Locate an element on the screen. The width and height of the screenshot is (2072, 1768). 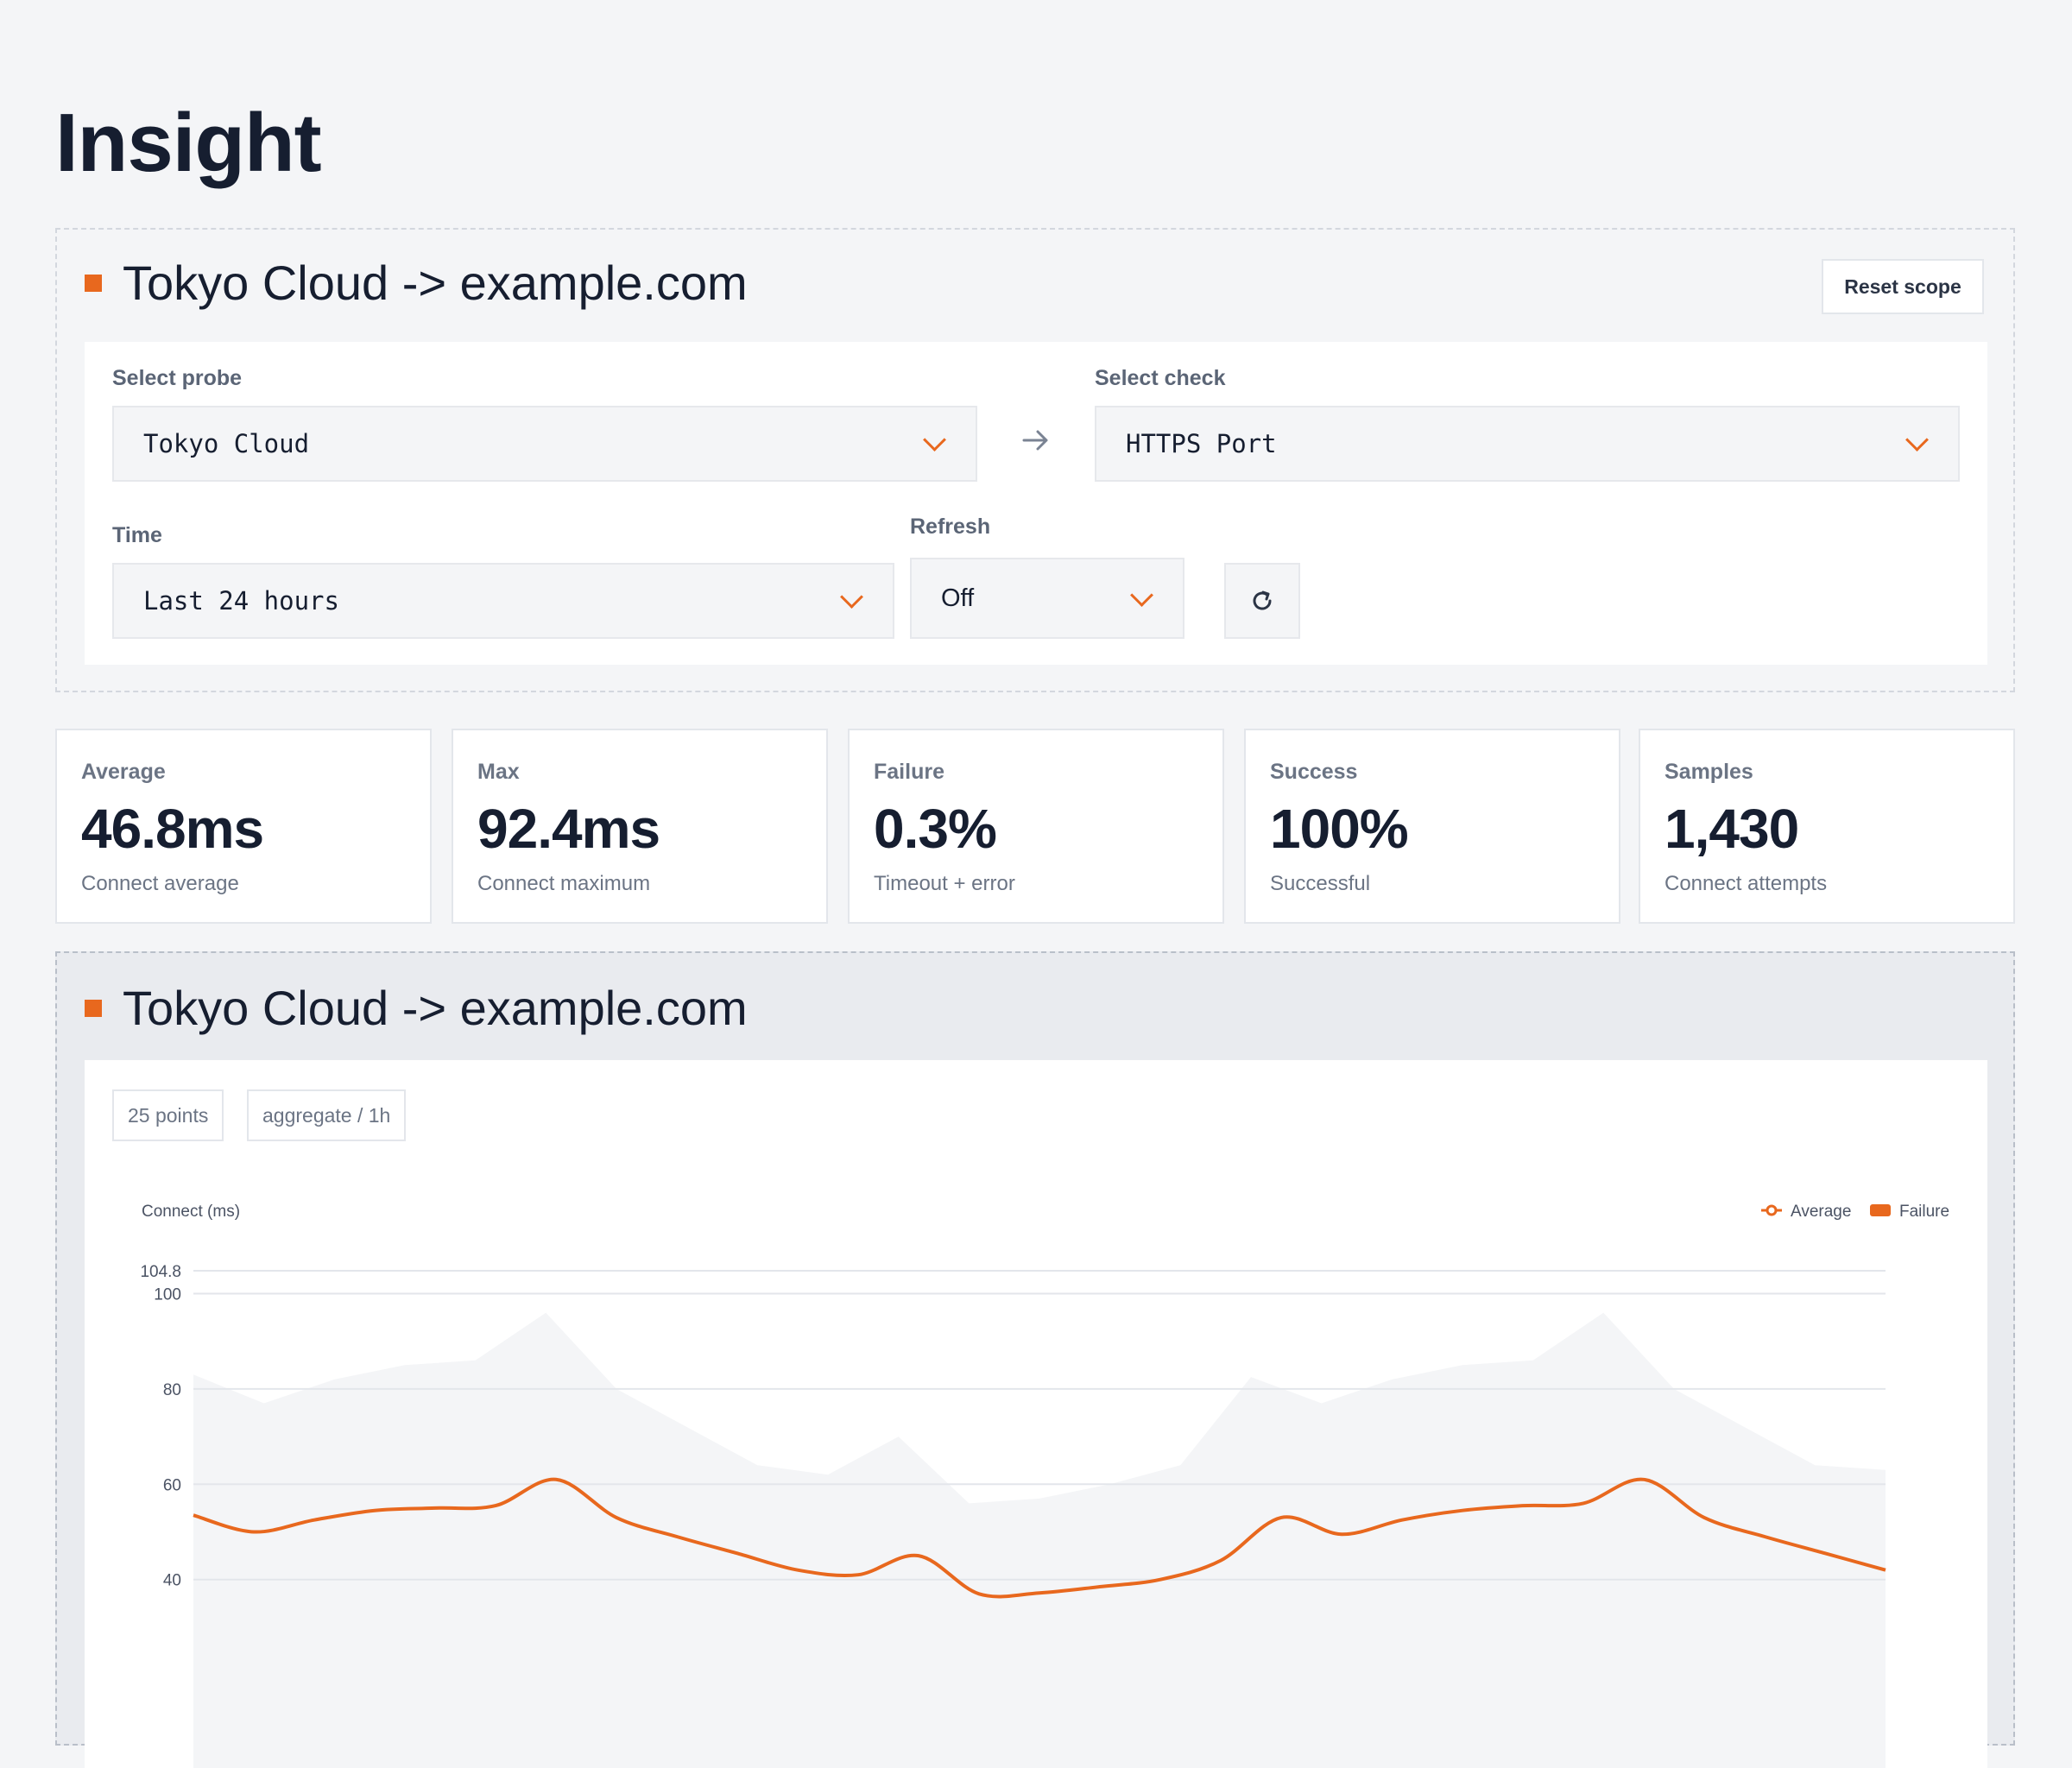
reset-scope-button: Reset scope is located at coordinates (1903, 286).